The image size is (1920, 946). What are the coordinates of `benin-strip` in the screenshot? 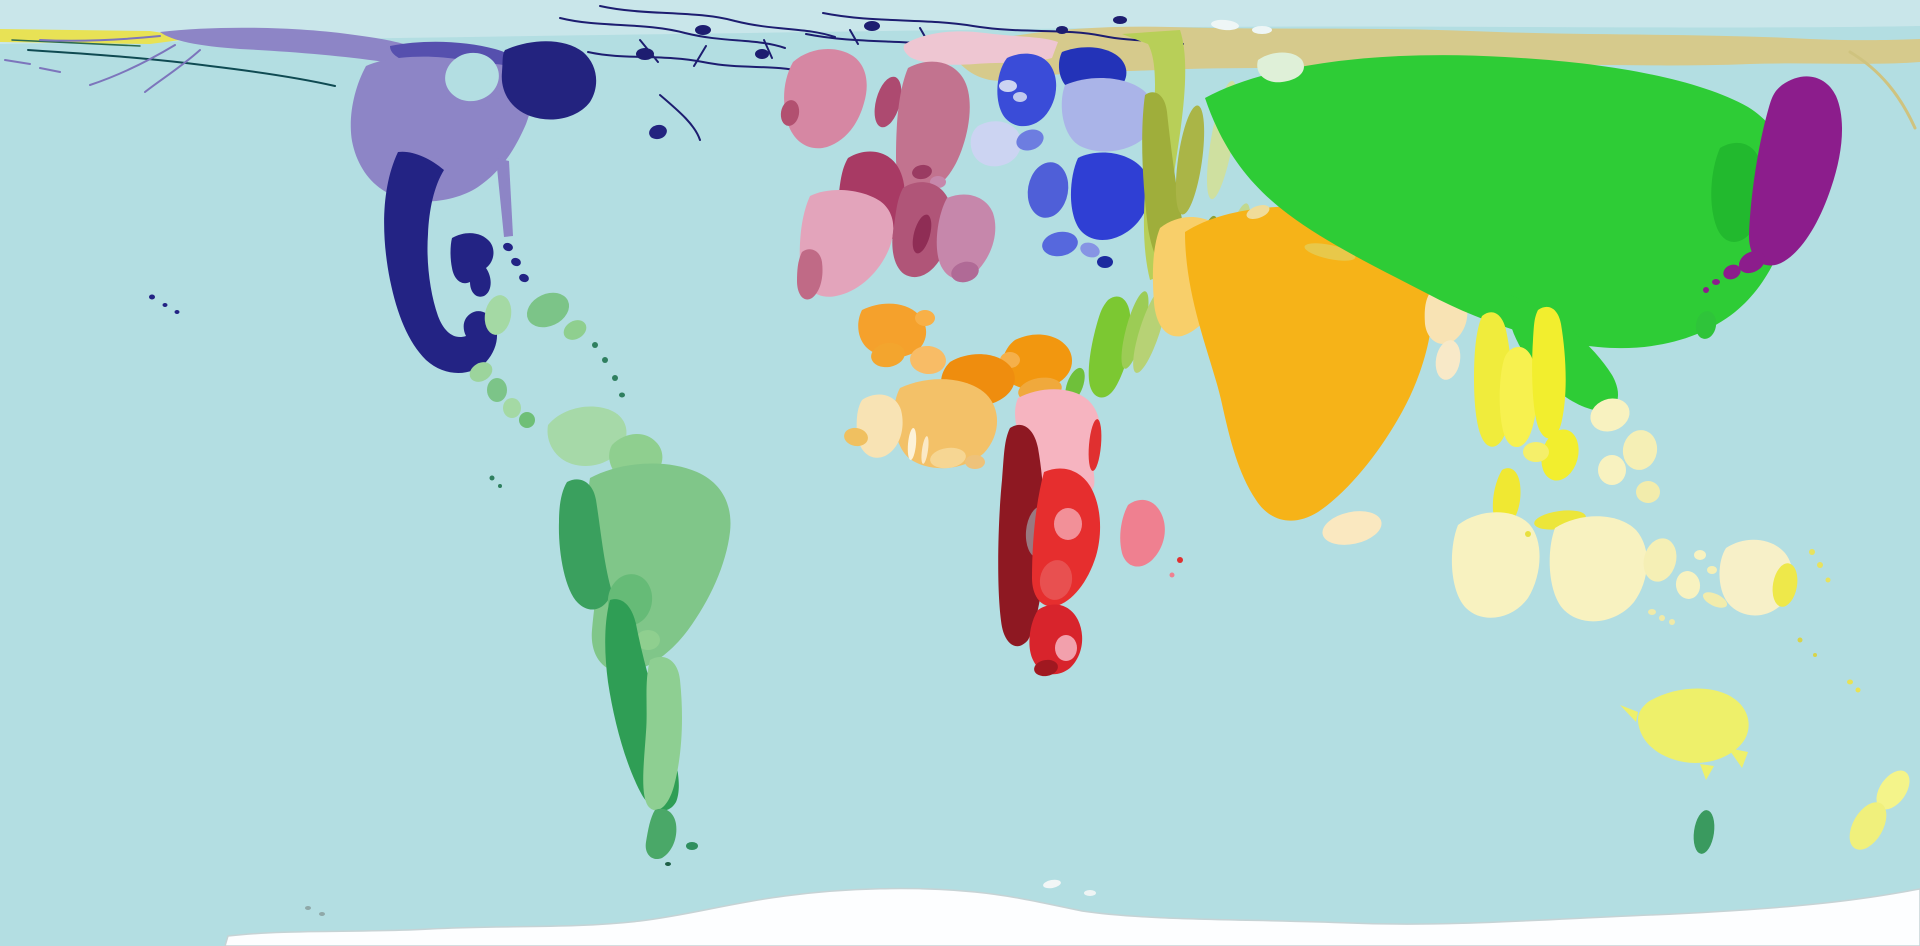 It's located at (925, 450).